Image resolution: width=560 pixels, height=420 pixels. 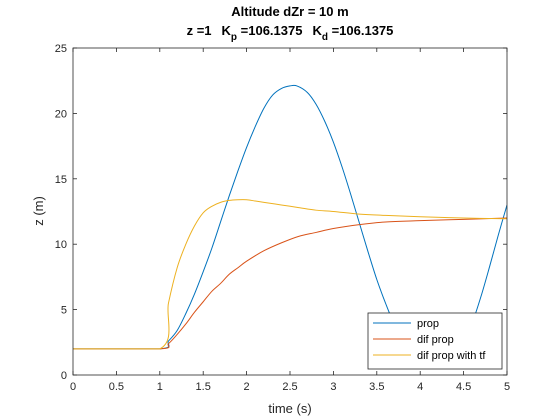 I want to click on title-kd-sub: d, so click(x=325, y=37).